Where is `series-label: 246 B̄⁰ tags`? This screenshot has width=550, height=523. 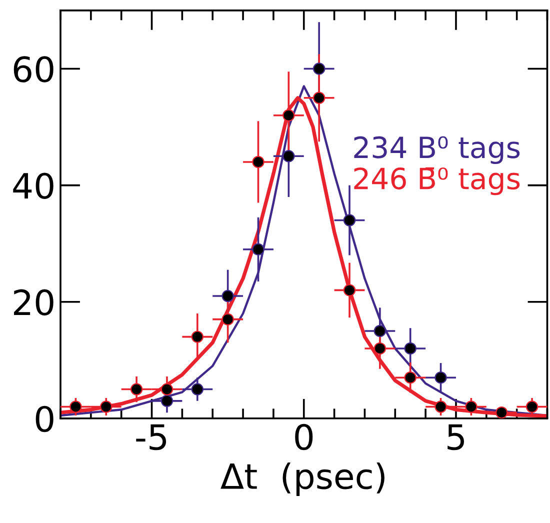 series-label: 246 B̄⁰ tags is located at coordinates (437, 181).